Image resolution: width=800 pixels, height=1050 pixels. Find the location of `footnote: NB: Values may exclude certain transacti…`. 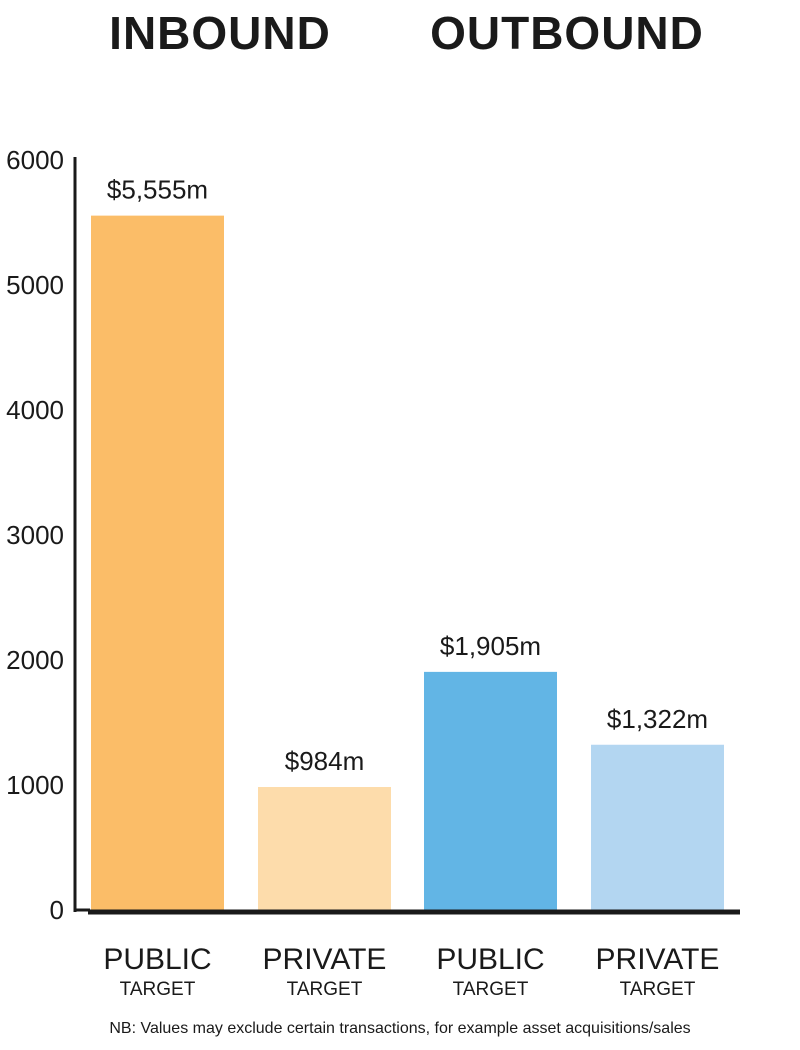

footnote: NB: Values may exclude certain transacti… is located at coordinates (400, 1028).